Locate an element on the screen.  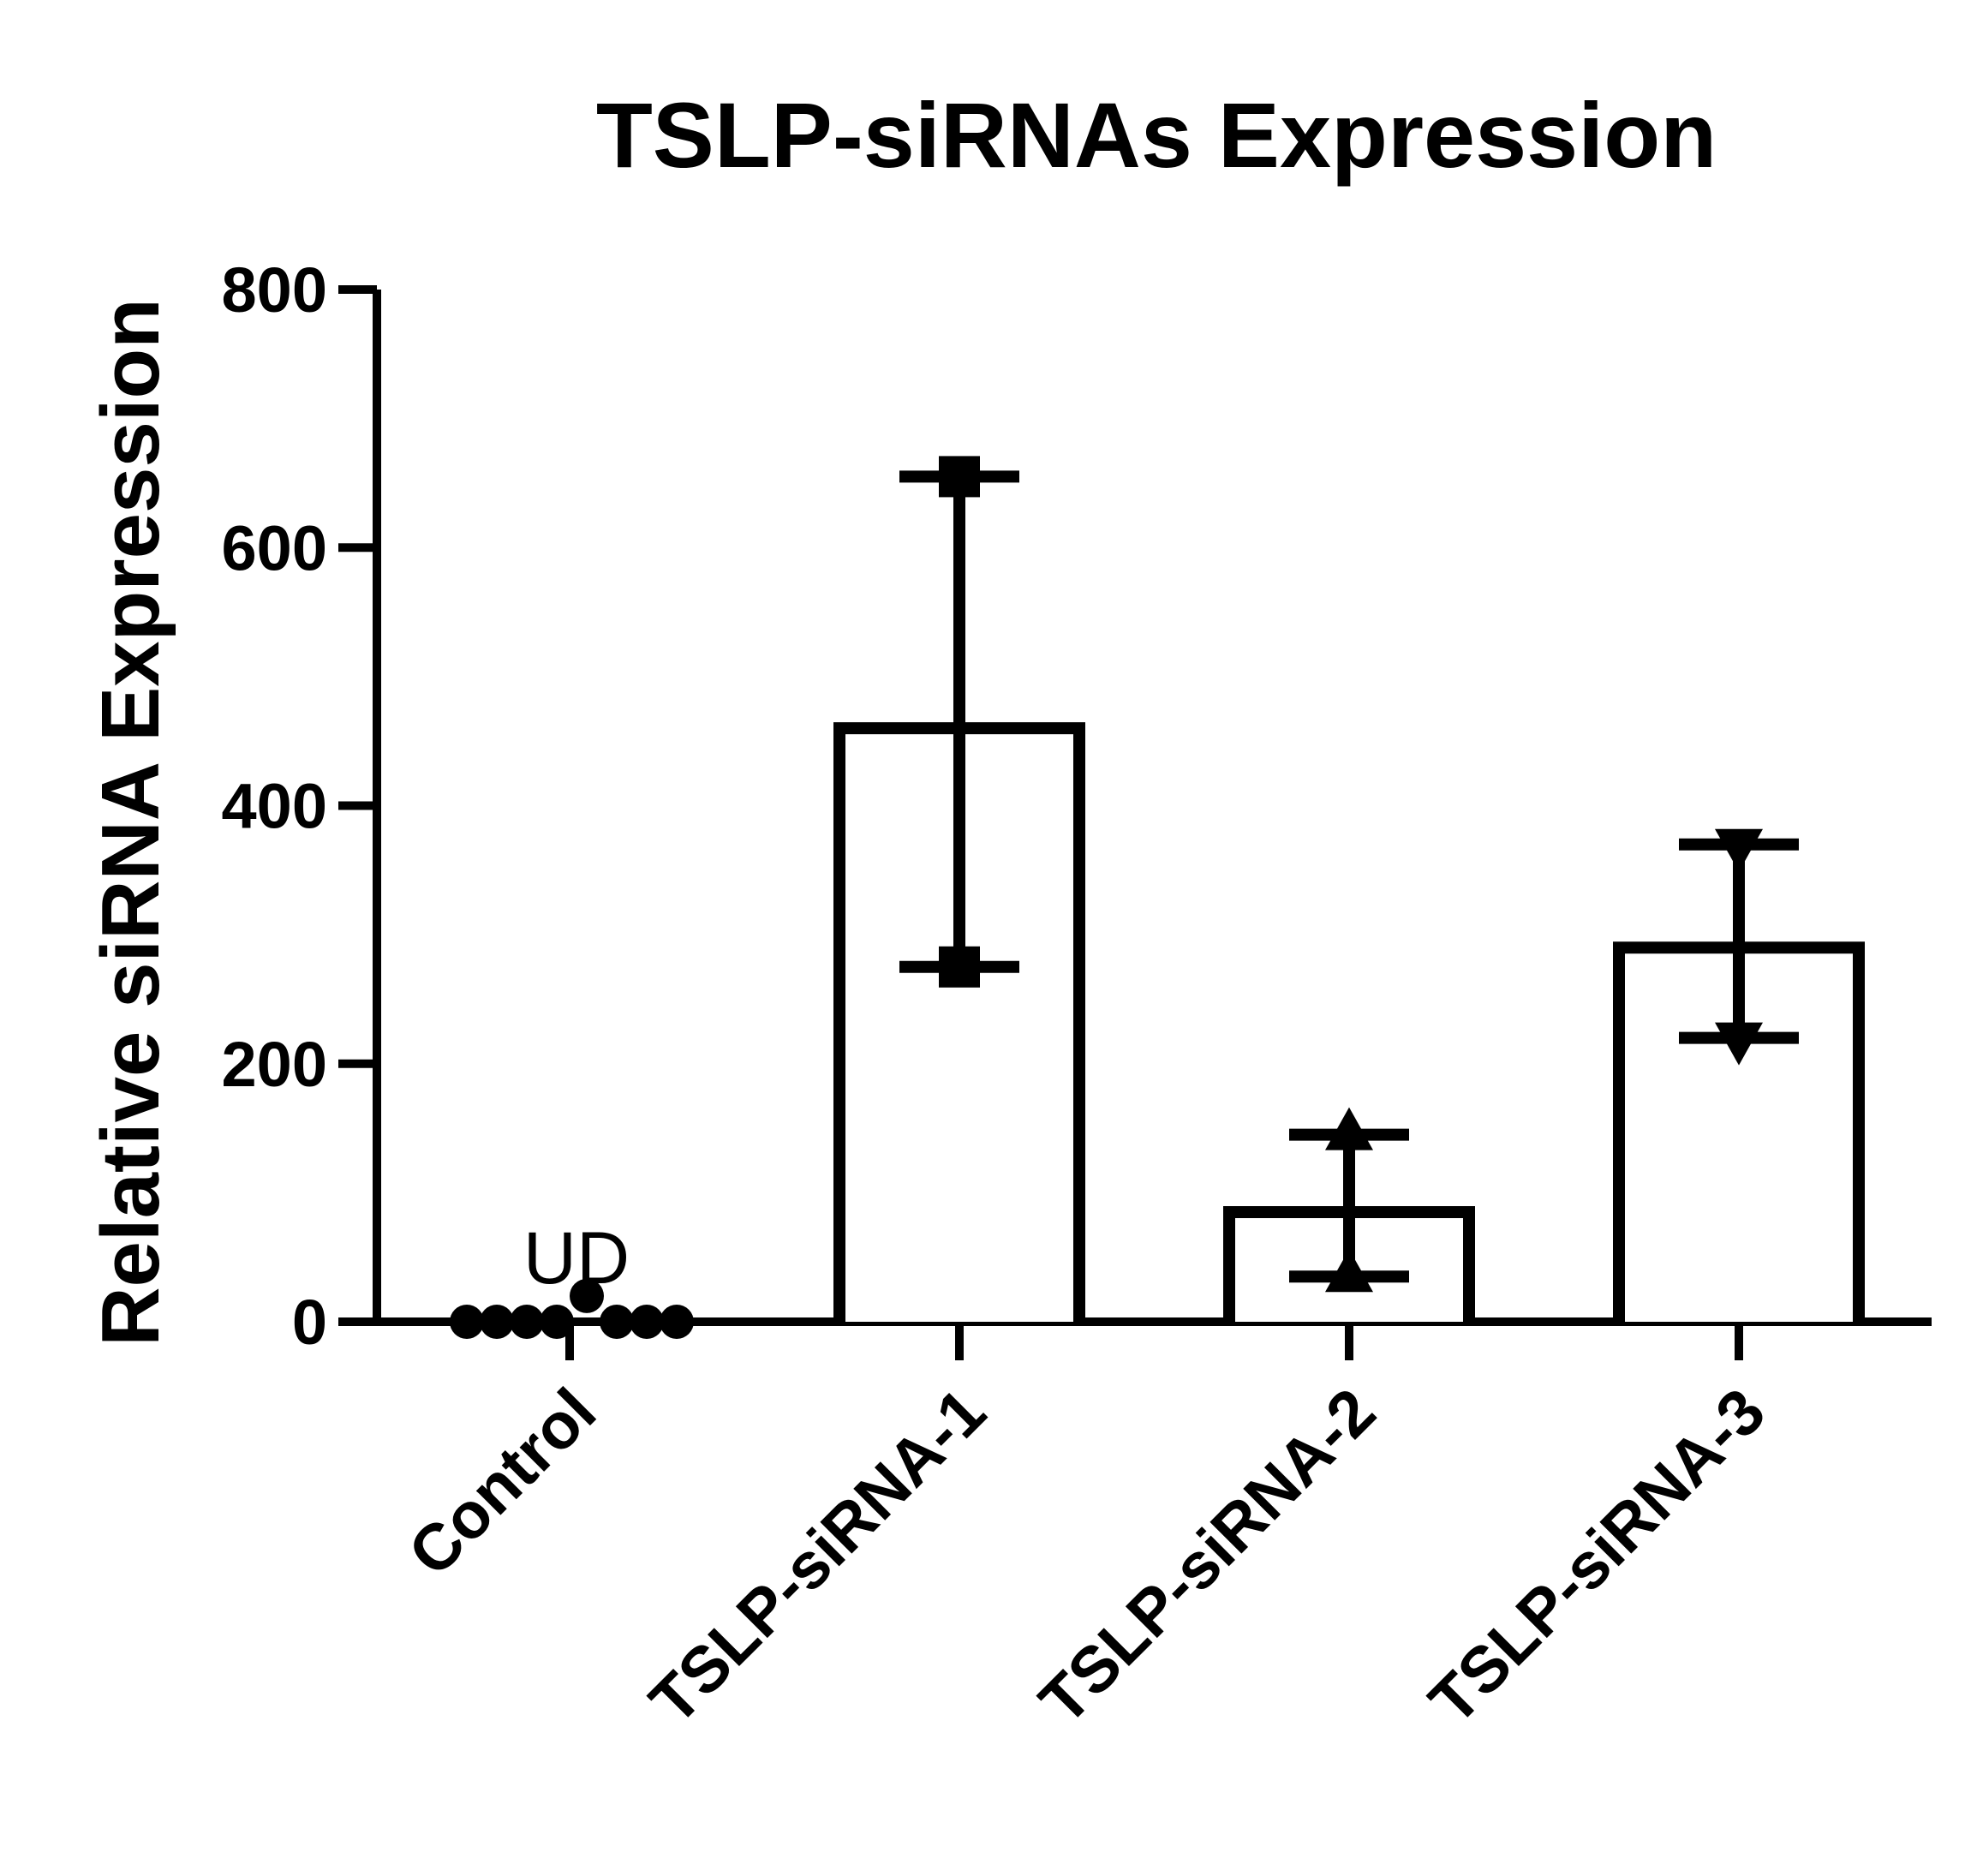
annotation-label: UD is located at coordinates (576, 1258).